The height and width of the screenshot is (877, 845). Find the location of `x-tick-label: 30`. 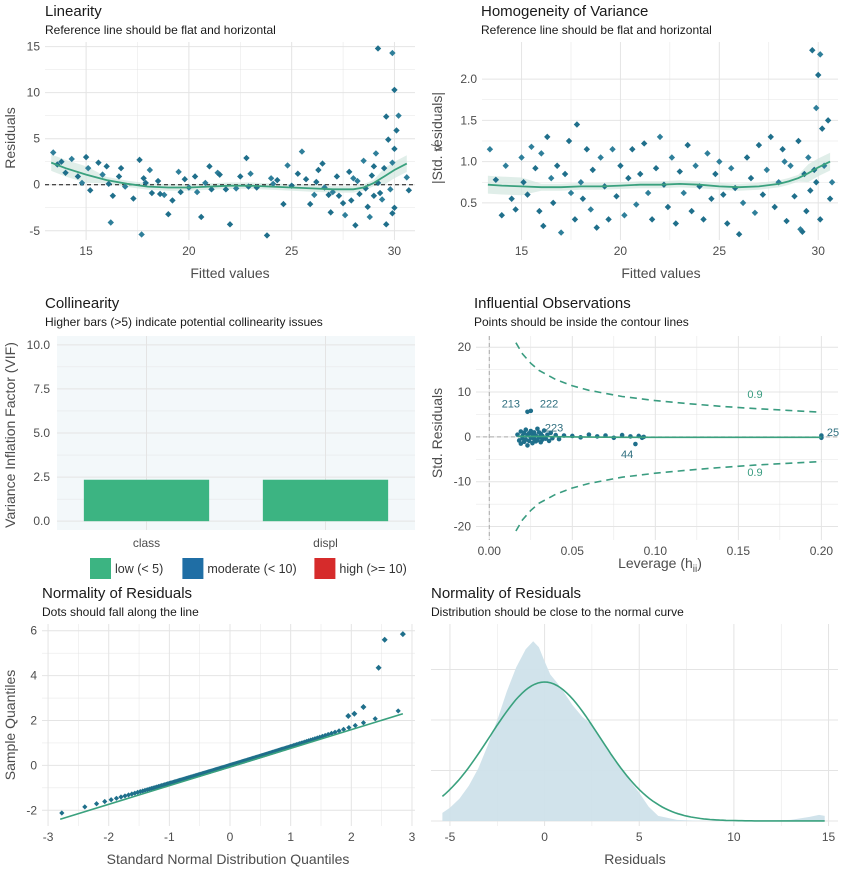

x-tick-label: 30 is located at coordinates (819, 251).